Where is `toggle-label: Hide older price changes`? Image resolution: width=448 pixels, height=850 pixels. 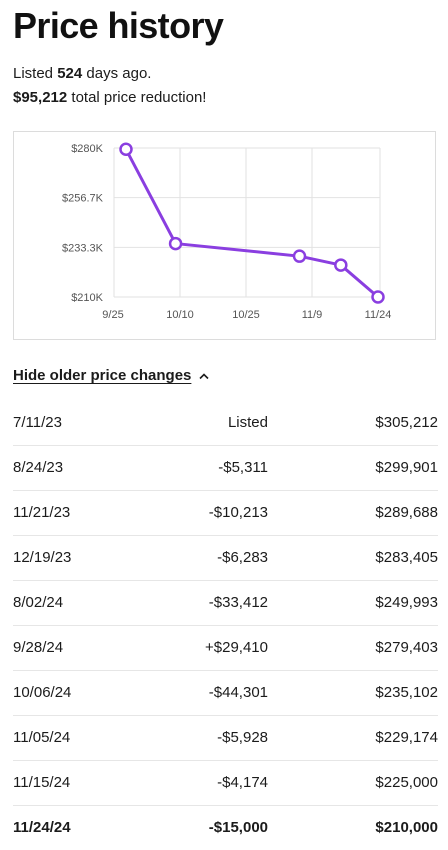 toggle-label: Hide older price changes is located at coordinates (102, 375).